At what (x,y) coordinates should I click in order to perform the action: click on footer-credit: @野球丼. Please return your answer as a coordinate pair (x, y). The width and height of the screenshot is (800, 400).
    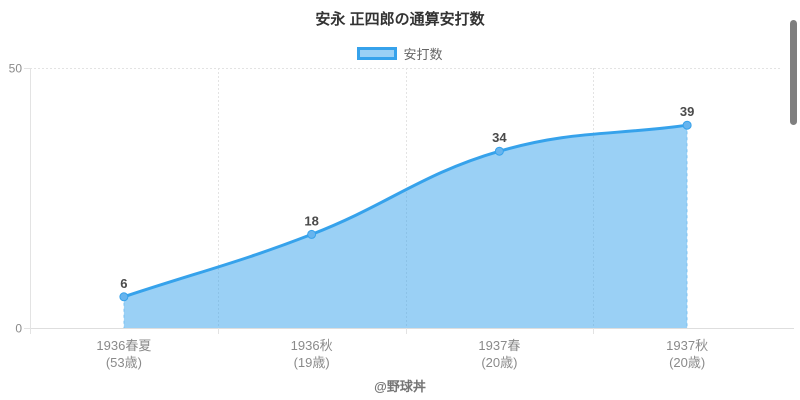
    Looking at the image, I should click on (400, 386).